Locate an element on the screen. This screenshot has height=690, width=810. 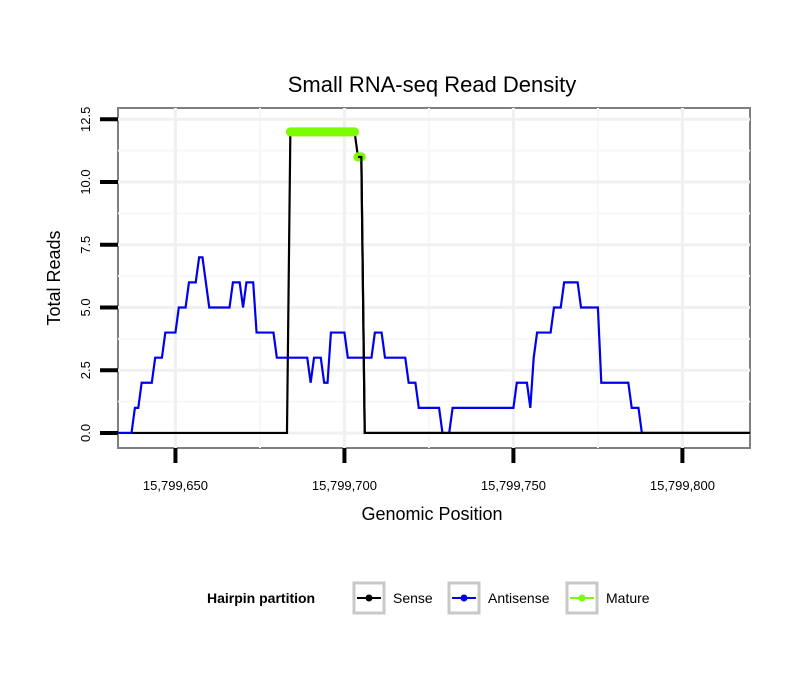
legend-label-mature: Mature is located at coordinates (628, 598).